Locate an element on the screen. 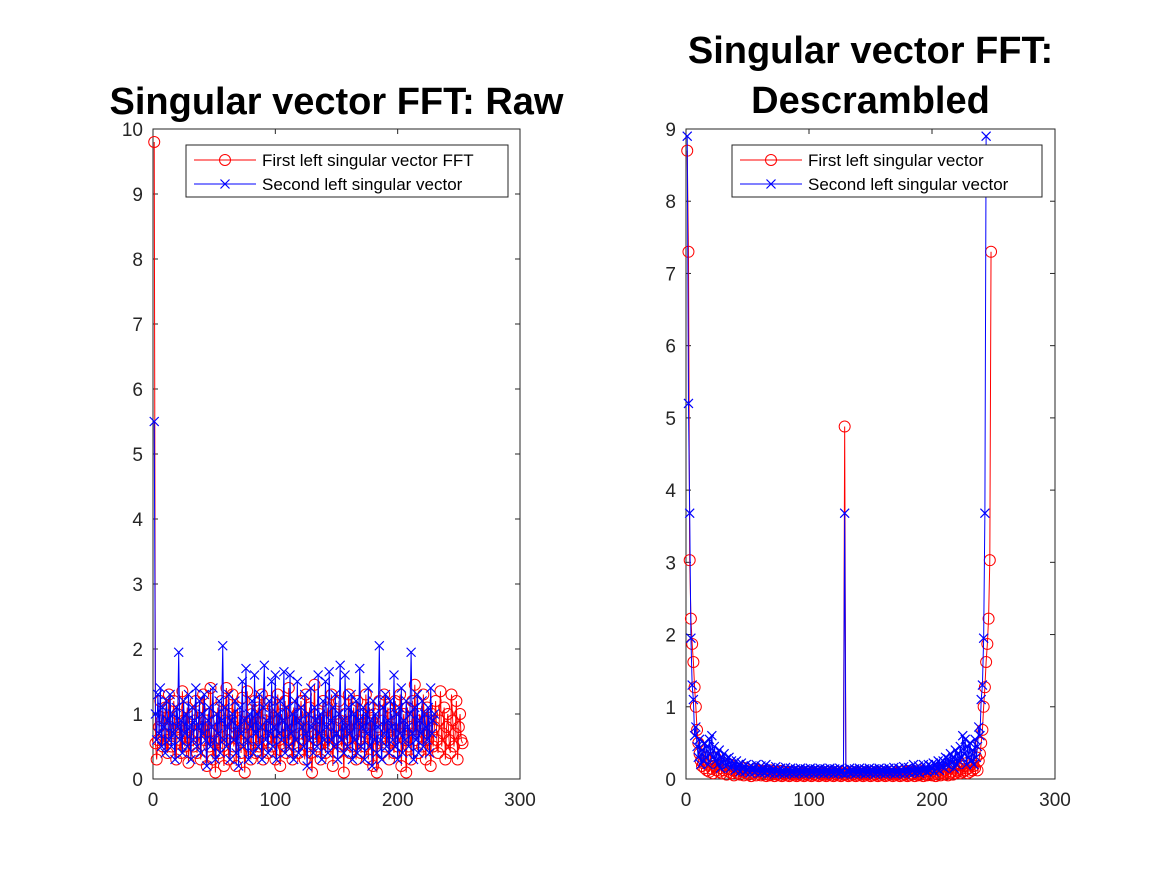 The image size is (1167, 875). x-tick-label: 200 is located at coordinates (398, 800).